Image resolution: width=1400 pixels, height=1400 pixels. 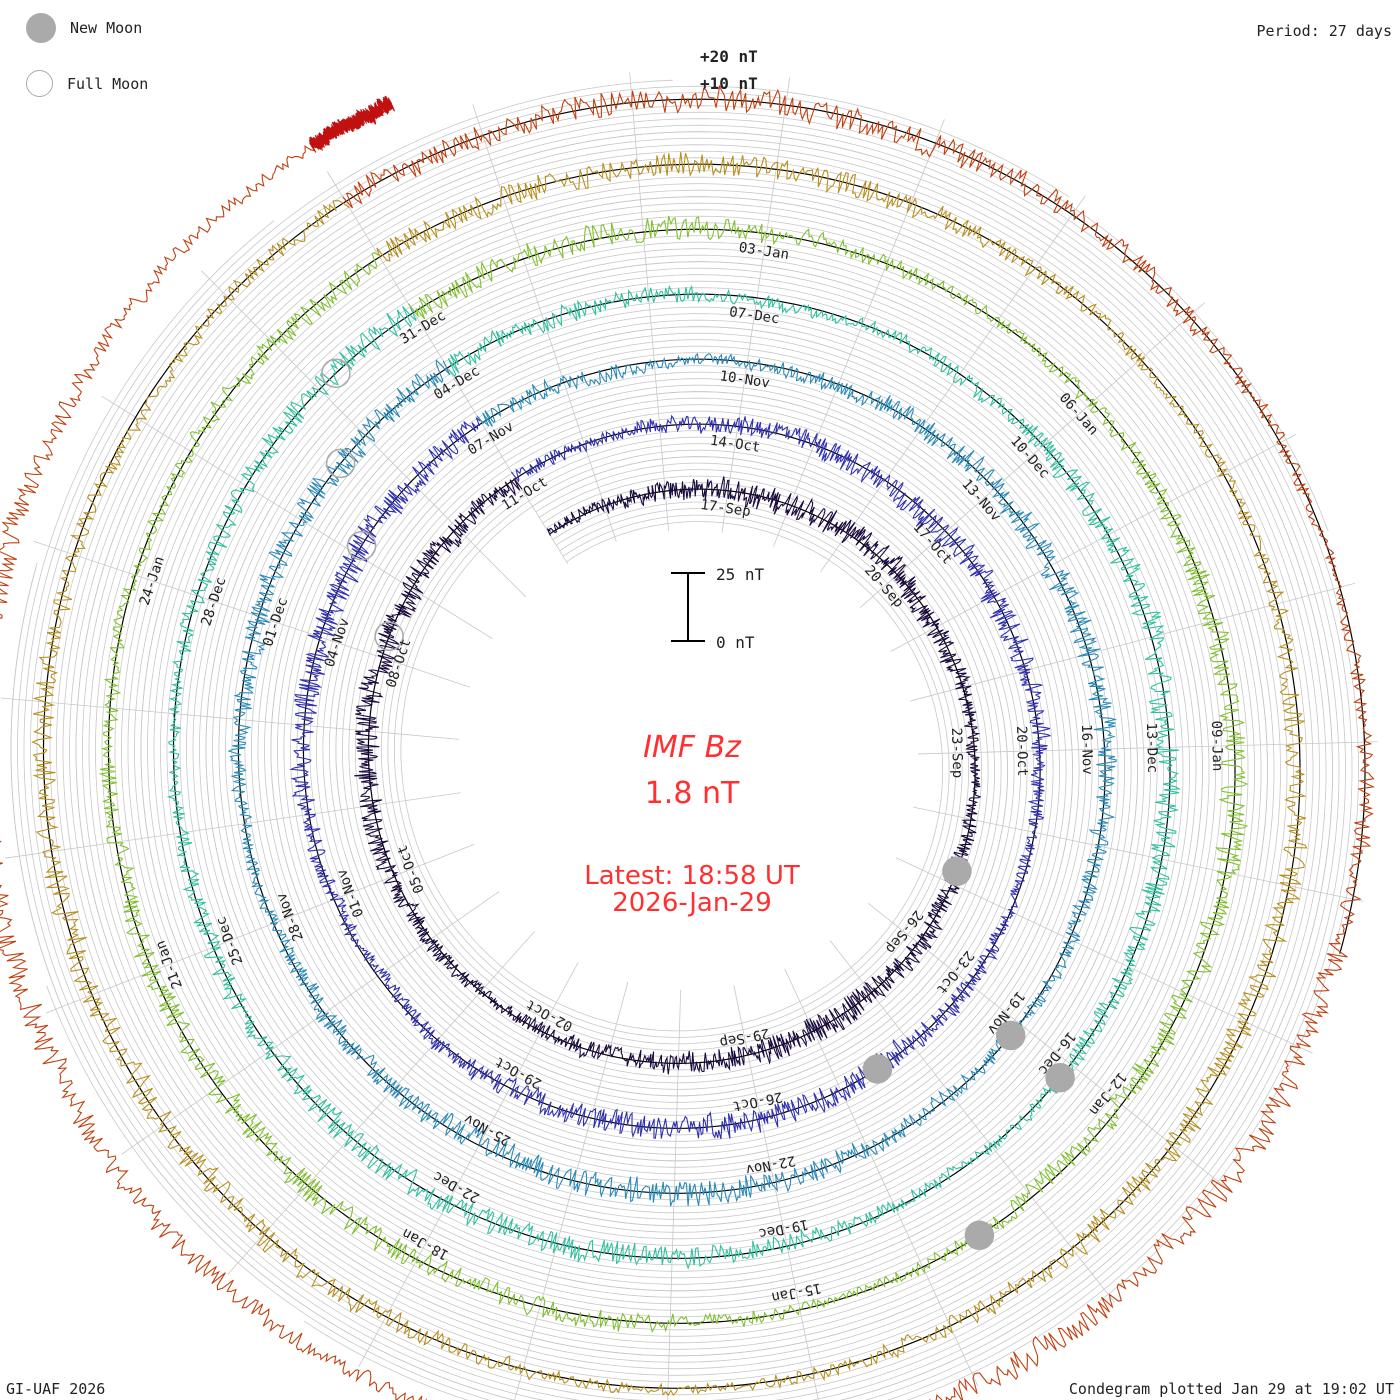 I want to click on legend-full-moon: Full Moon, so click(x=87, y=83).